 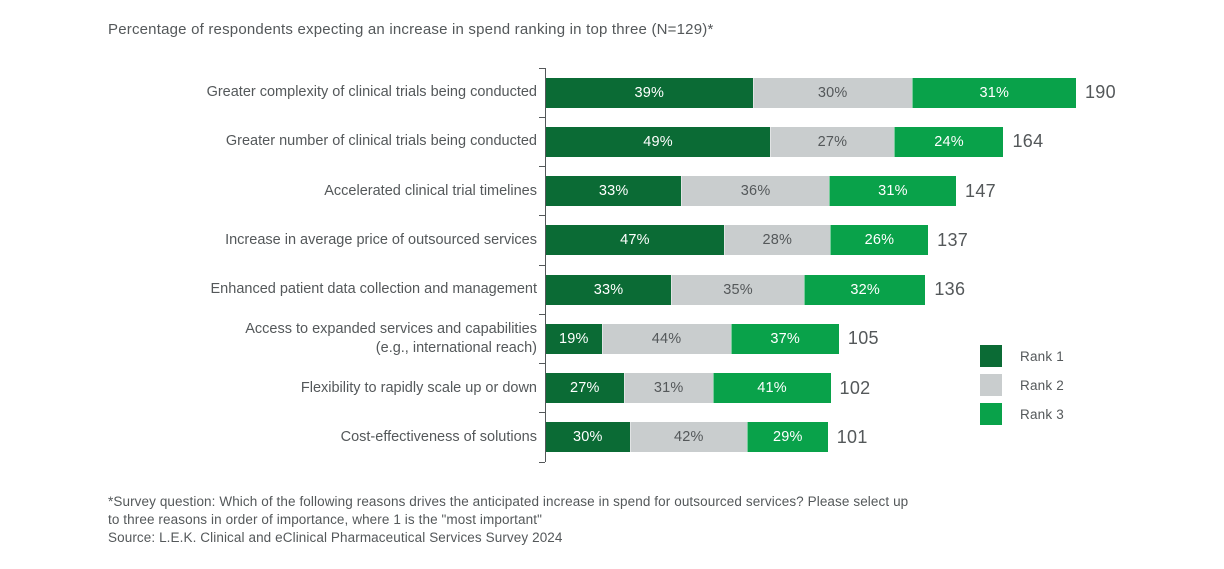 What do you see at coordinates (545, 265) in the screenshot?
I see `y-axis-line` at bounding box center [545, 265].